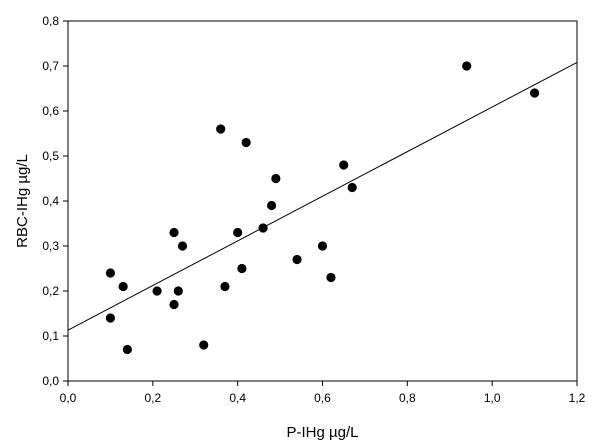 Image resolution: width=600 pixels, height=446 pixels. Describe the element at coordinates (492, 398) in the screenshot. I see `x-tick-label: 1,0` at that location.